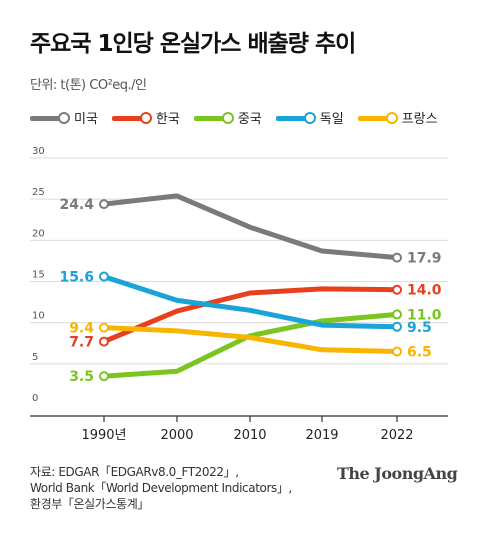 This screenshot has height=537, width=480. Describe the element at coordinates (321, 435) in the screenshot. I see `x-tick-label: 2019` at that location.